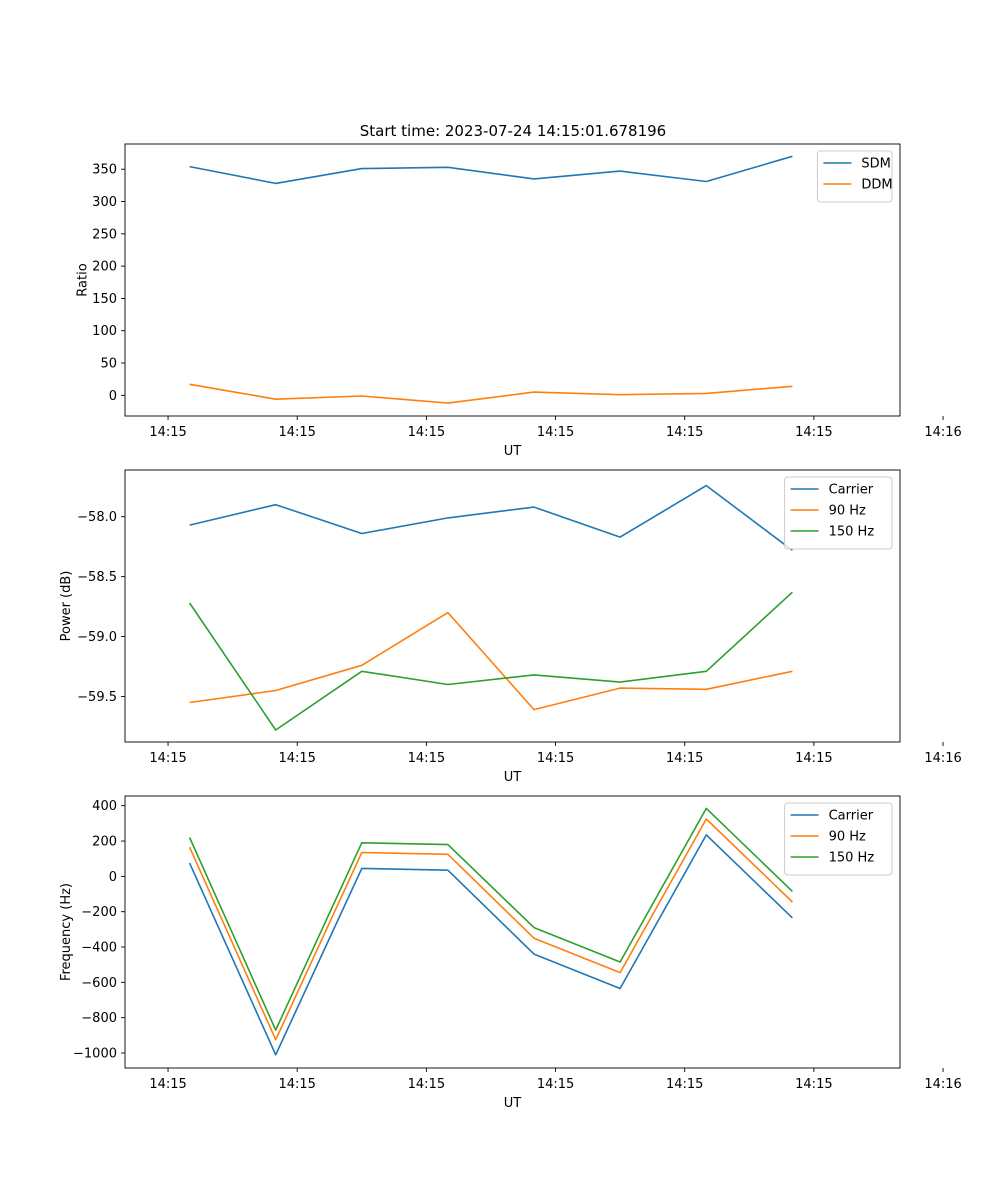 This screenshot has width=1000, height=1200. Describe the element at coordinates (513, 131) in the screenshot. I see `figure-title: Start time: 2023-07-24 14:15:01.678196` at that location.